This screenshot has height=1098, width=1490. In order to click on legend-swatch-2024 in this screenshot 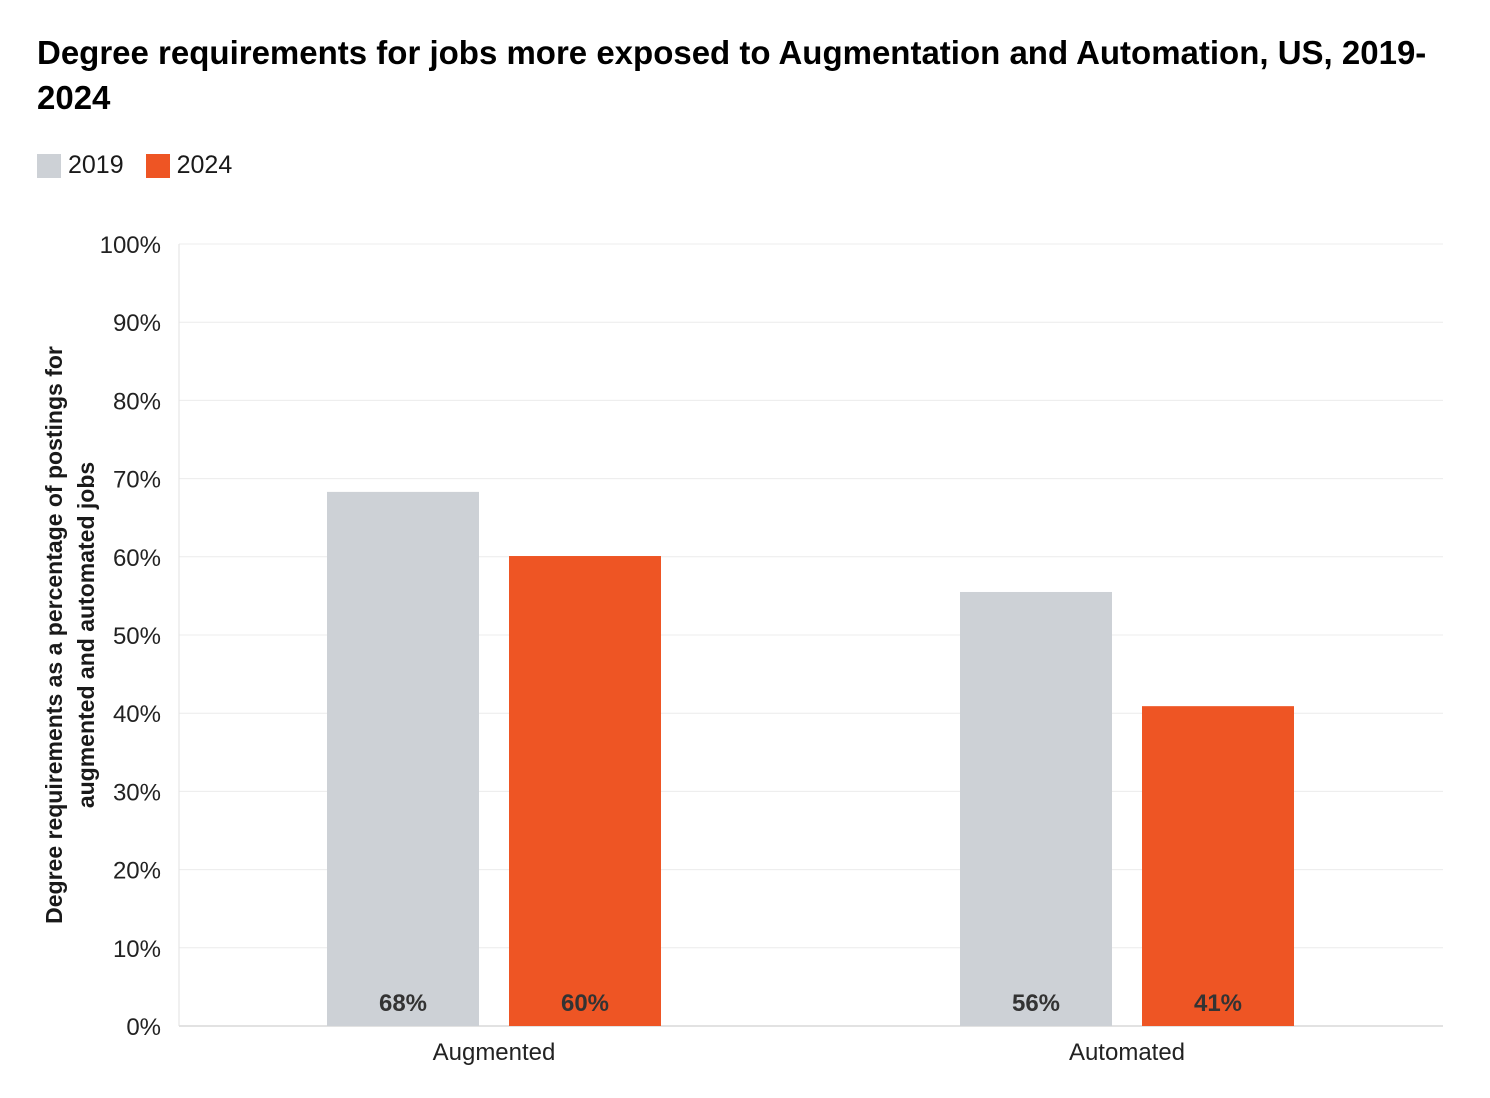, I will do `click(157, 165)`.